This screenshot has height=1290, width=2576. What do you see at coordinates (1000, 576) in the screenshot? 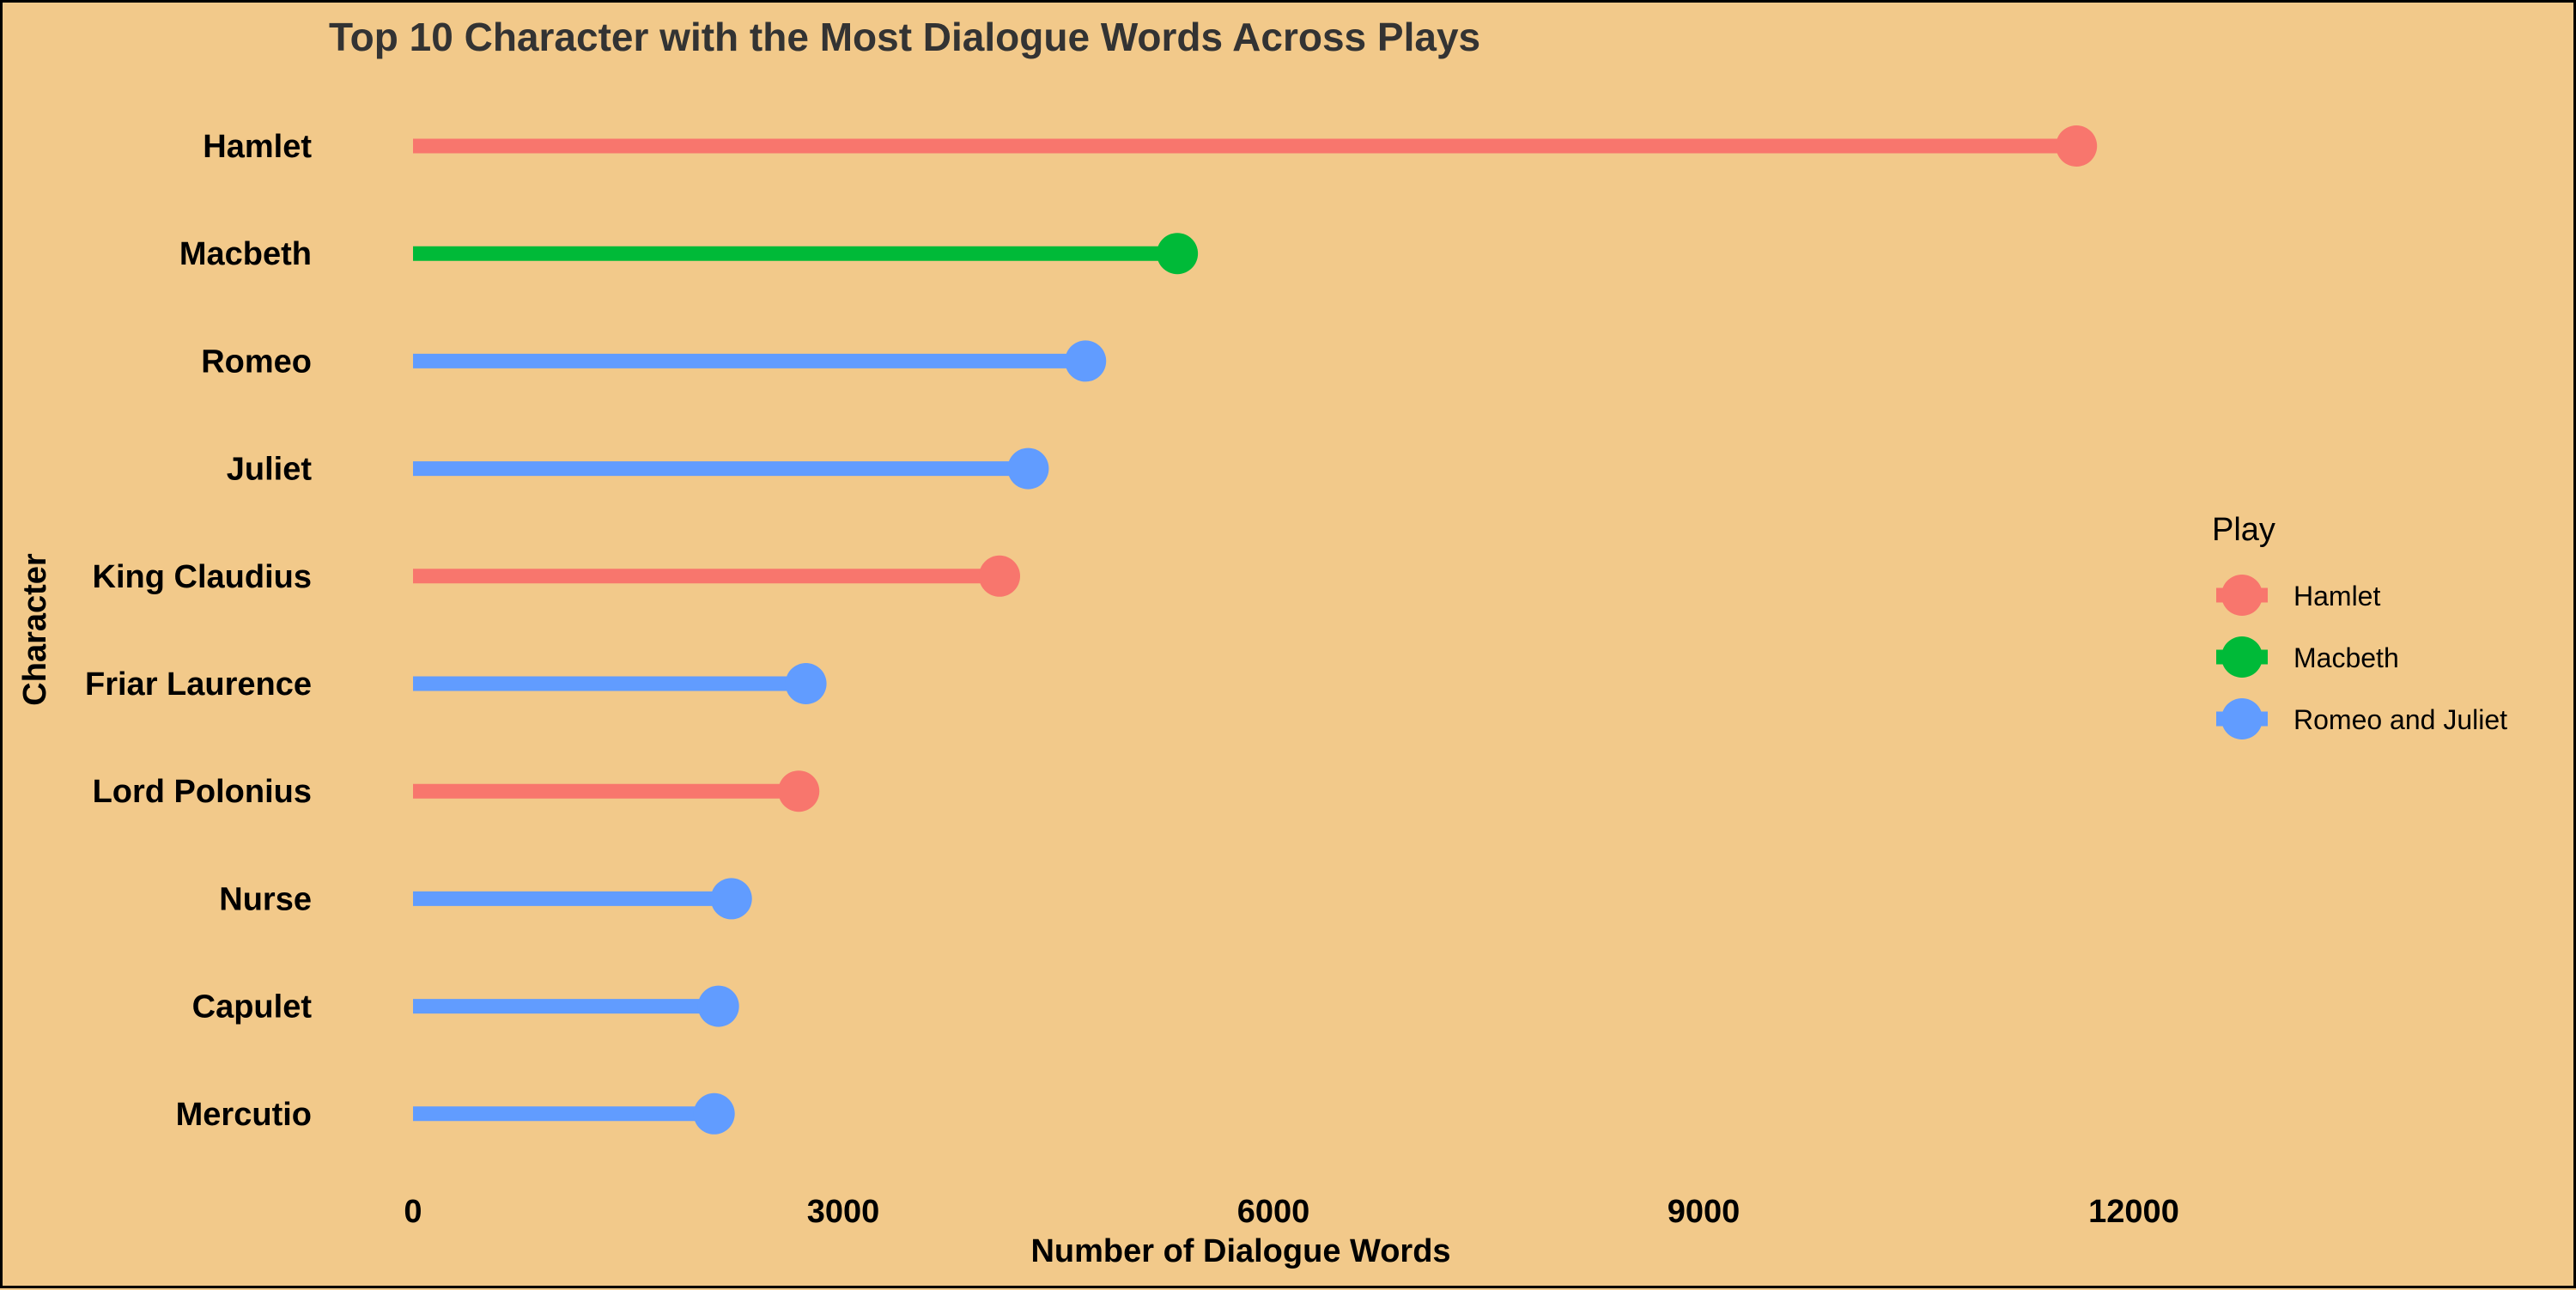
I see `point-king-claudius` at bounding box center [1000, 576].